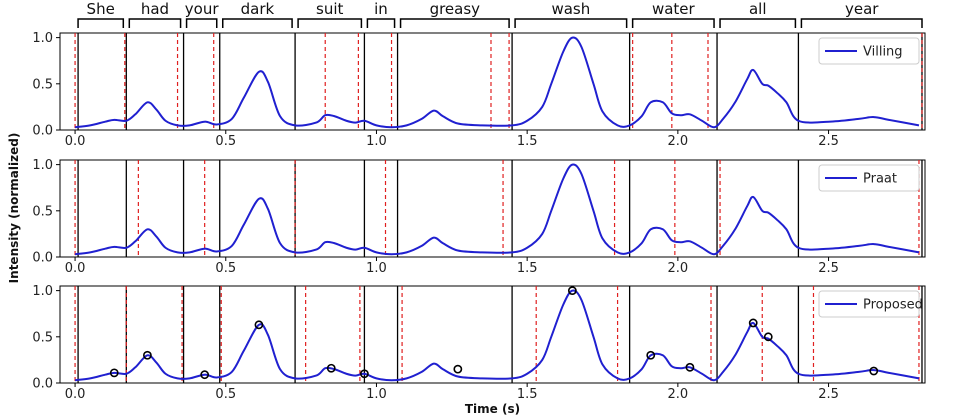 Image resolution: width=963 pixels, height=420 pixels. What do you see at coordinates (455, 9) in the screenshot?
I see `word-label: greasy` at bounding box center [455, 9].